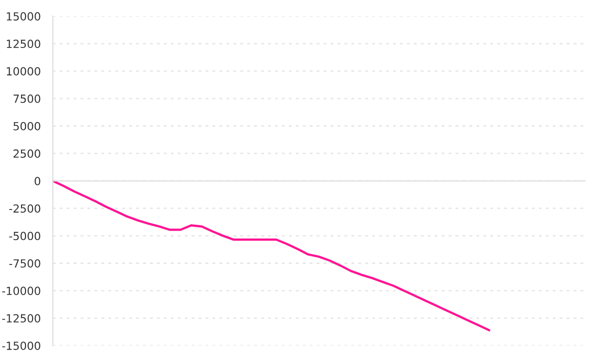  I want to click on y-tick-label: -15000, so click(21, 346).